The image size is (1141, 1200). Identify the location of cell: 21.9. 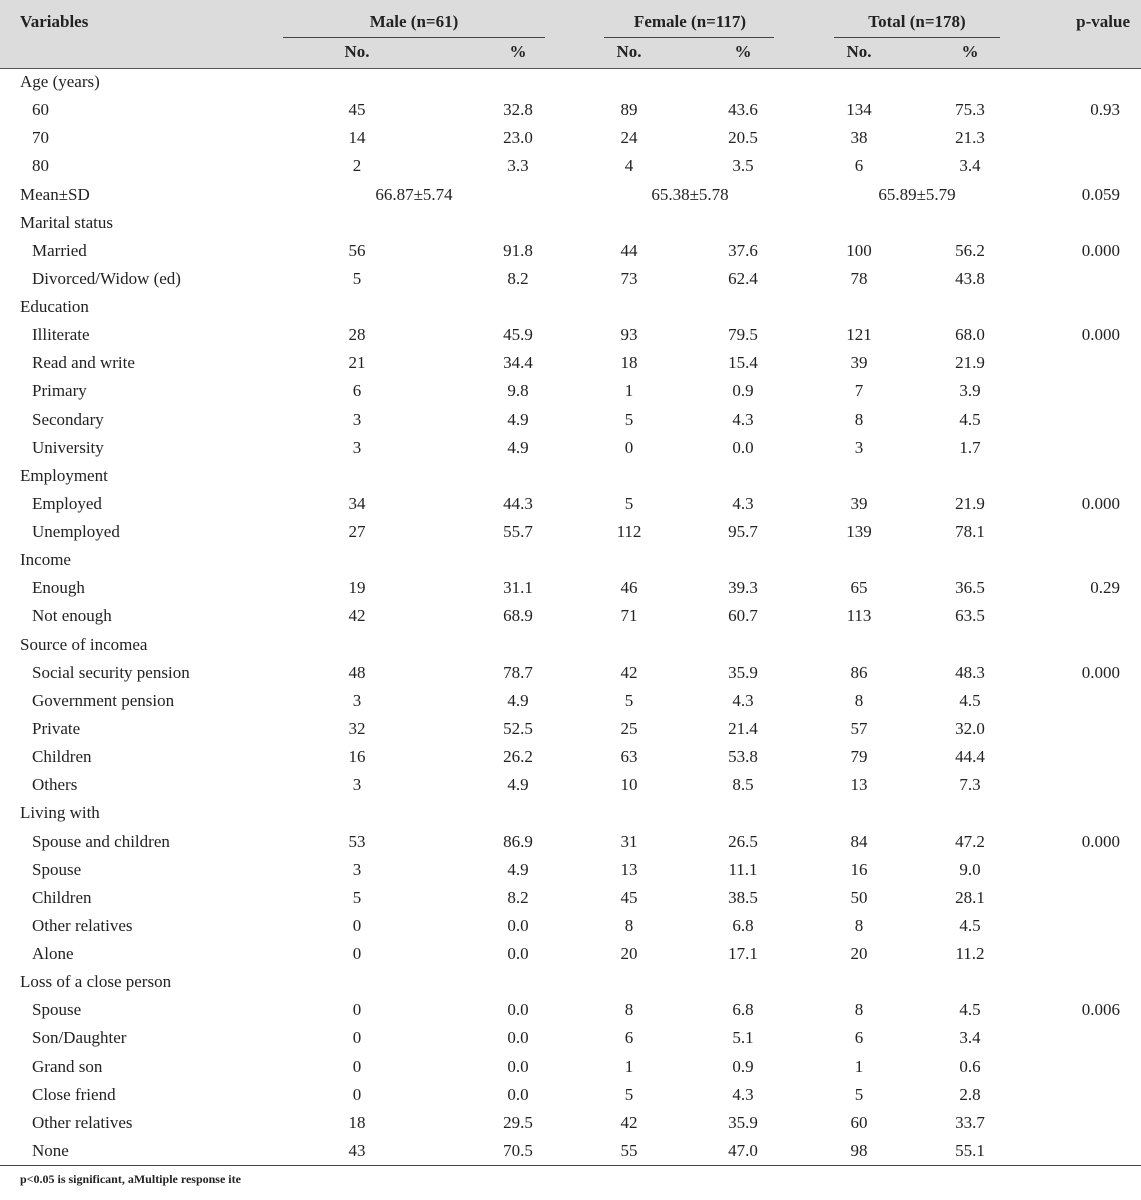
(970, 503).